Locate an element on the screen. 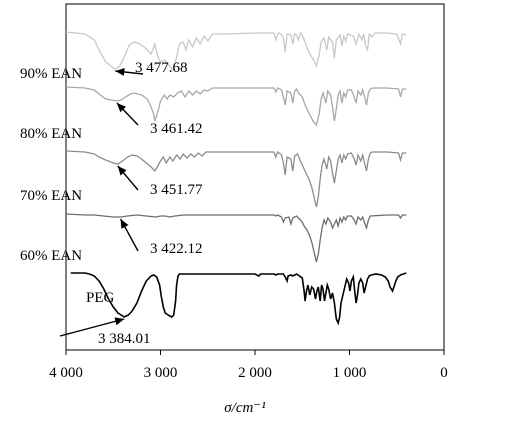  series-label-80-ean: 80% EAN is located at coordinates (51, 134).